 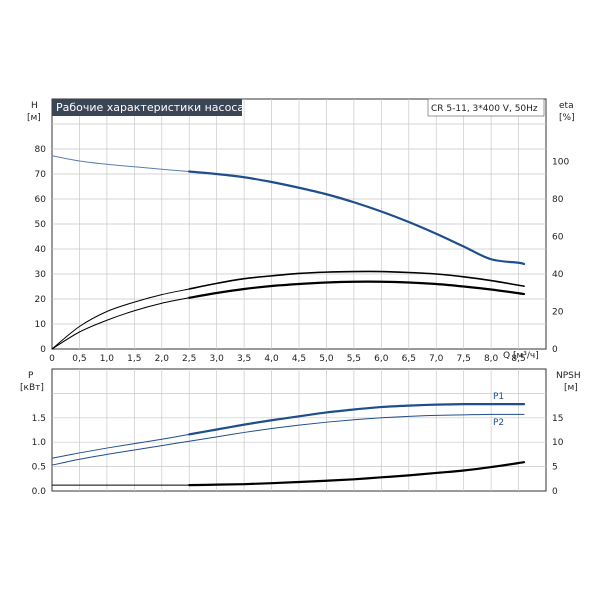 What do you see at coordinates (39, 419) in the screenshot?
I see `y-left-tick-label: 1.5` at bounding box center [39, 419].